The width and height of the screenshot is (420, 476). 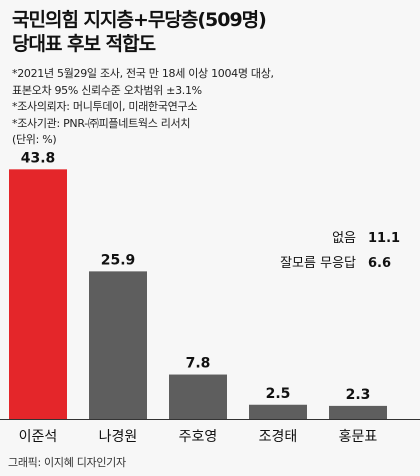 I want to click on data-label: 2.3, so click(x=358, y=395).